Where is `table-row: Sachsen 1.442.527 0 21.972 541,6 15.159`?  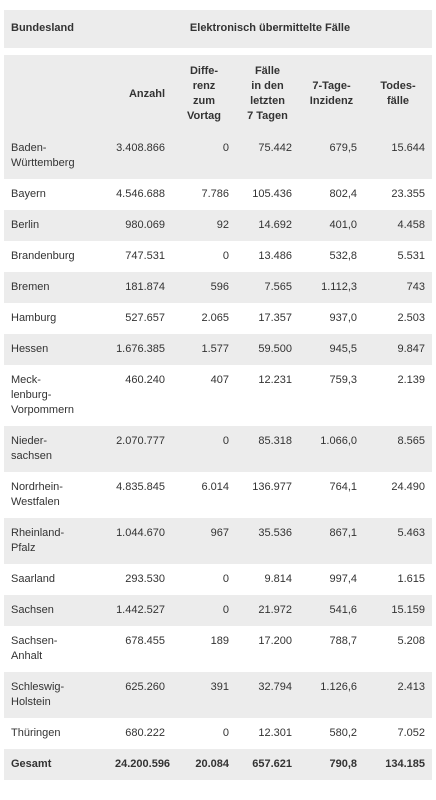
table-row: Sachsen 1.442.527 0 21.972 541,6 15.159 is located at coordinates (218, 610).